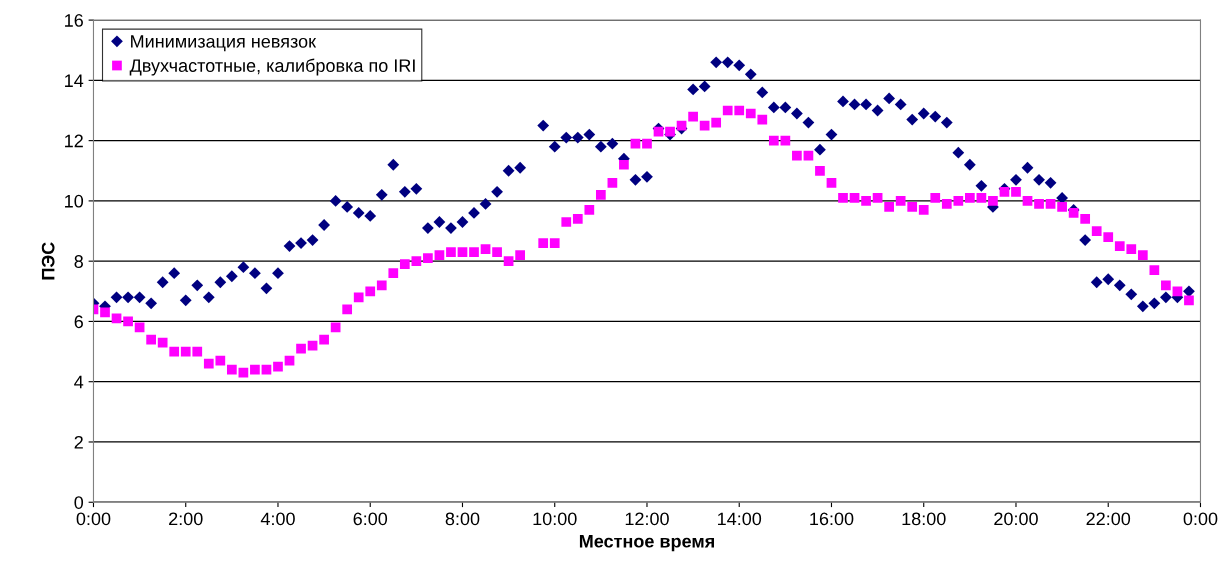 This screenshot has height=574, width=1230. I want to click on x-tick-label: 4:00, so click(277, 519).